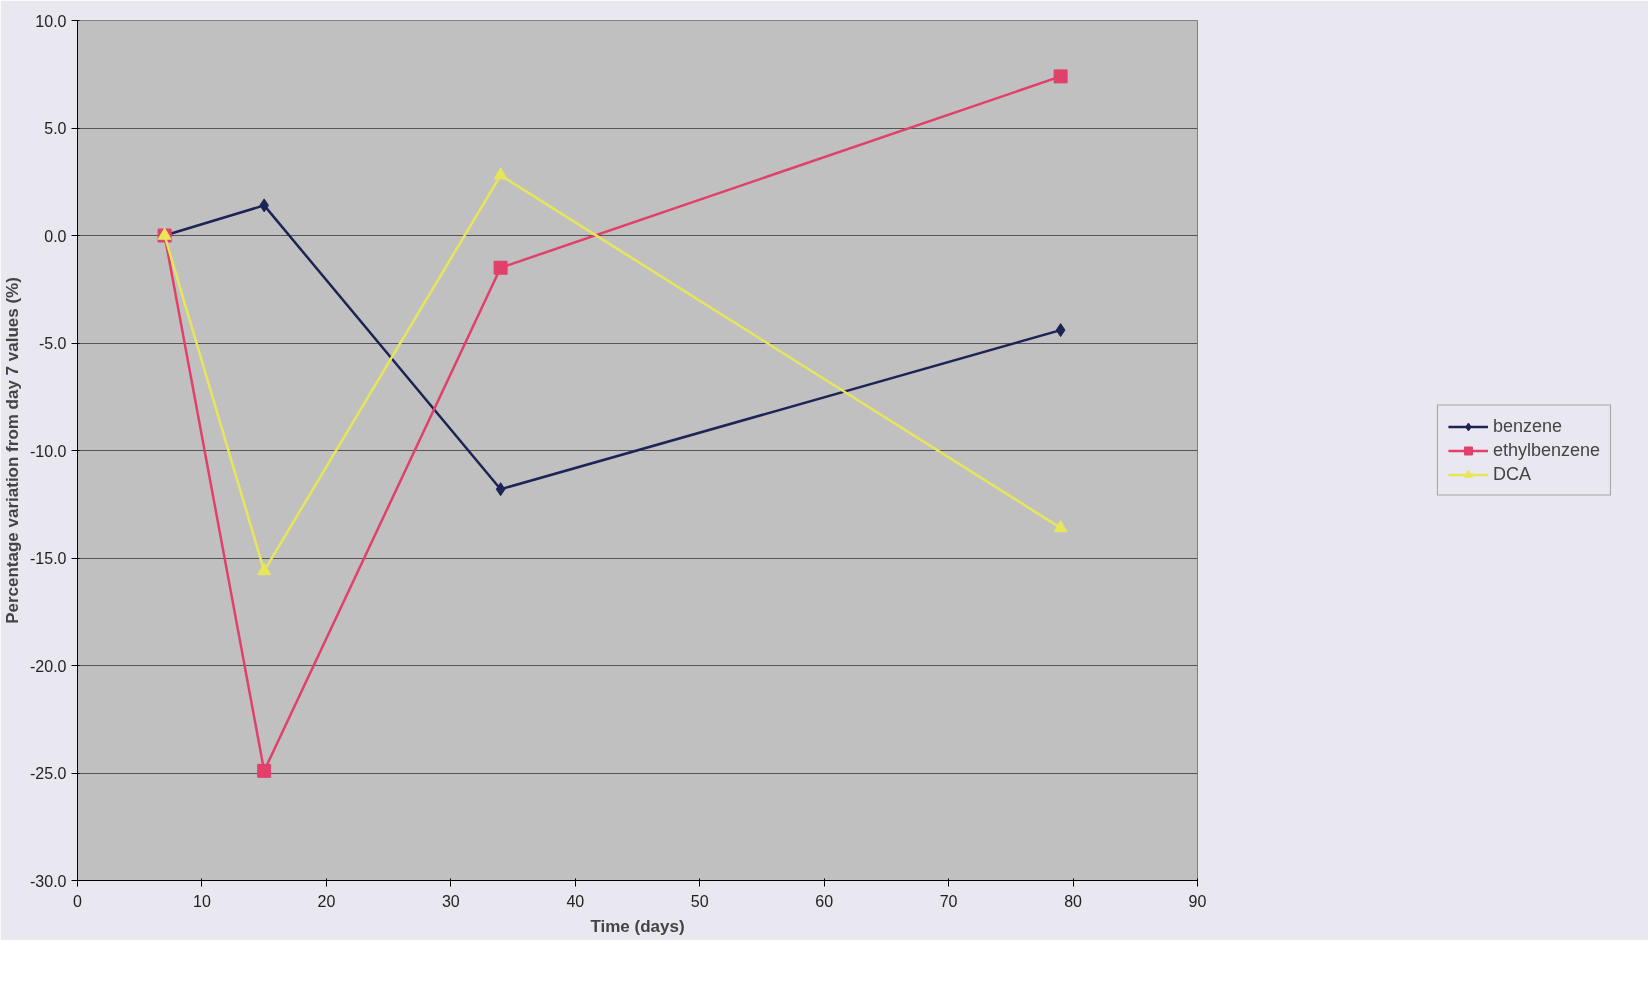 The image size is (1648, 984). What do you see at coordinates (637, 926) in the screenshot?
I see `x-axis-title: Time (days)` at bounding box center [637, 926].